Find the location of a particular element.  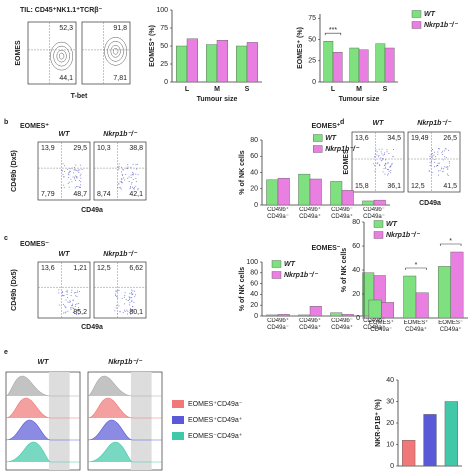

x-tick-label-box: CD49b⁻ CD49a⁺ is located at coordinates (342, 213).